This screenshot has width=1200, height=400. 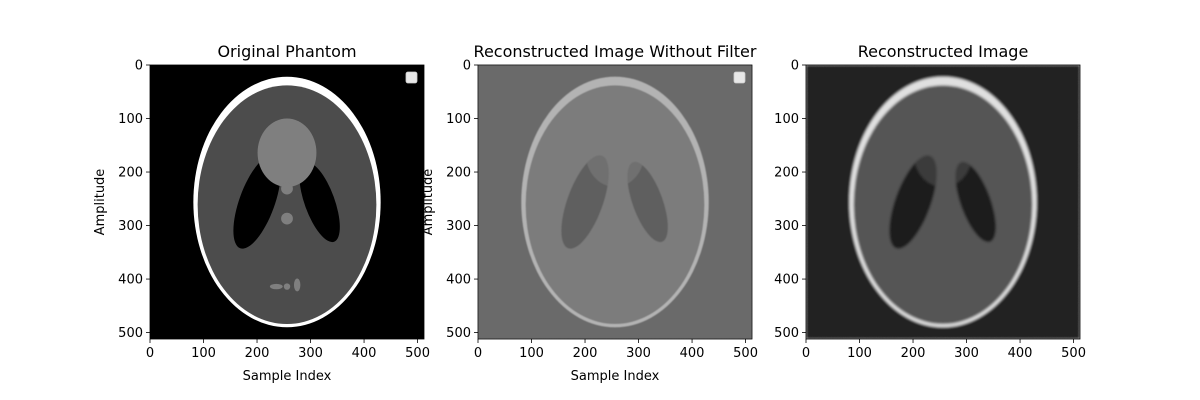 I want to click on chart-title: Original Phantom, so click(x=286, y=51).